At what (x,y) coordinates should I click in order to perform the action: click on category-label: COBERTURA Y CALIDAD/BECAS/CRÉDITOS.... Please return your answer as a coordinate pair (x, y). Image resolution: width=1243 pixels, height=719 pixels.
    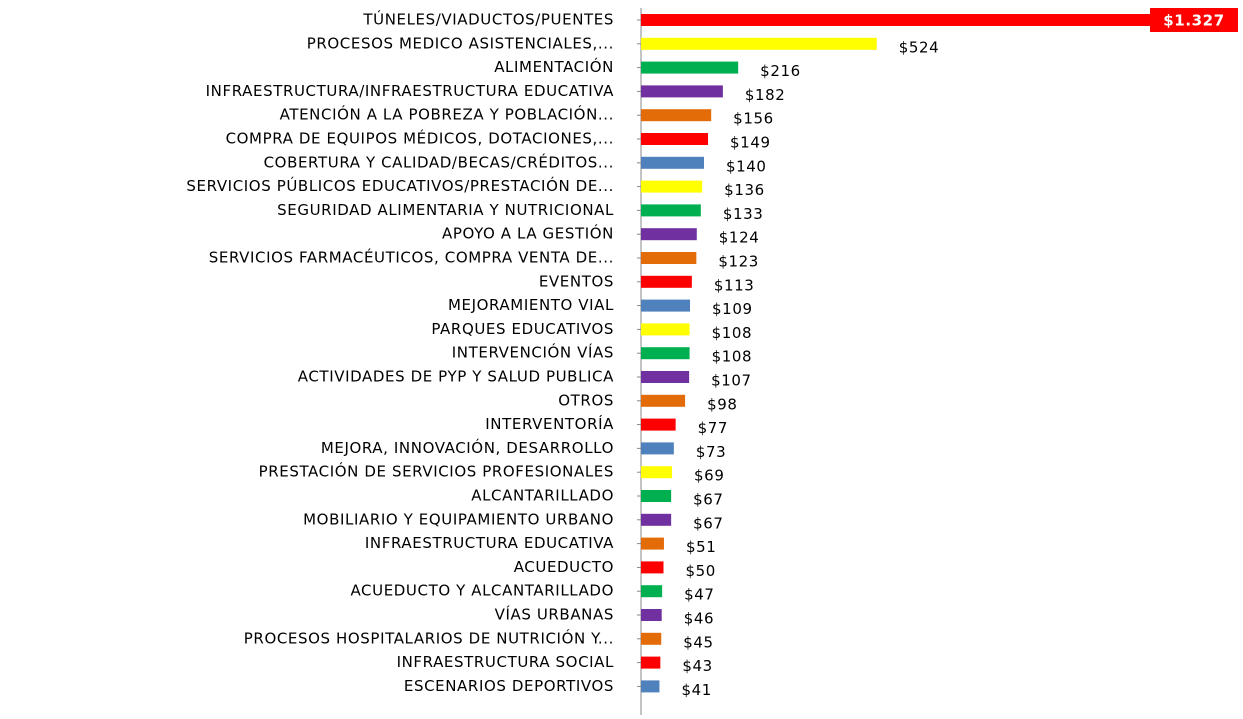
    Looking at the image, I should click on (439, 161).